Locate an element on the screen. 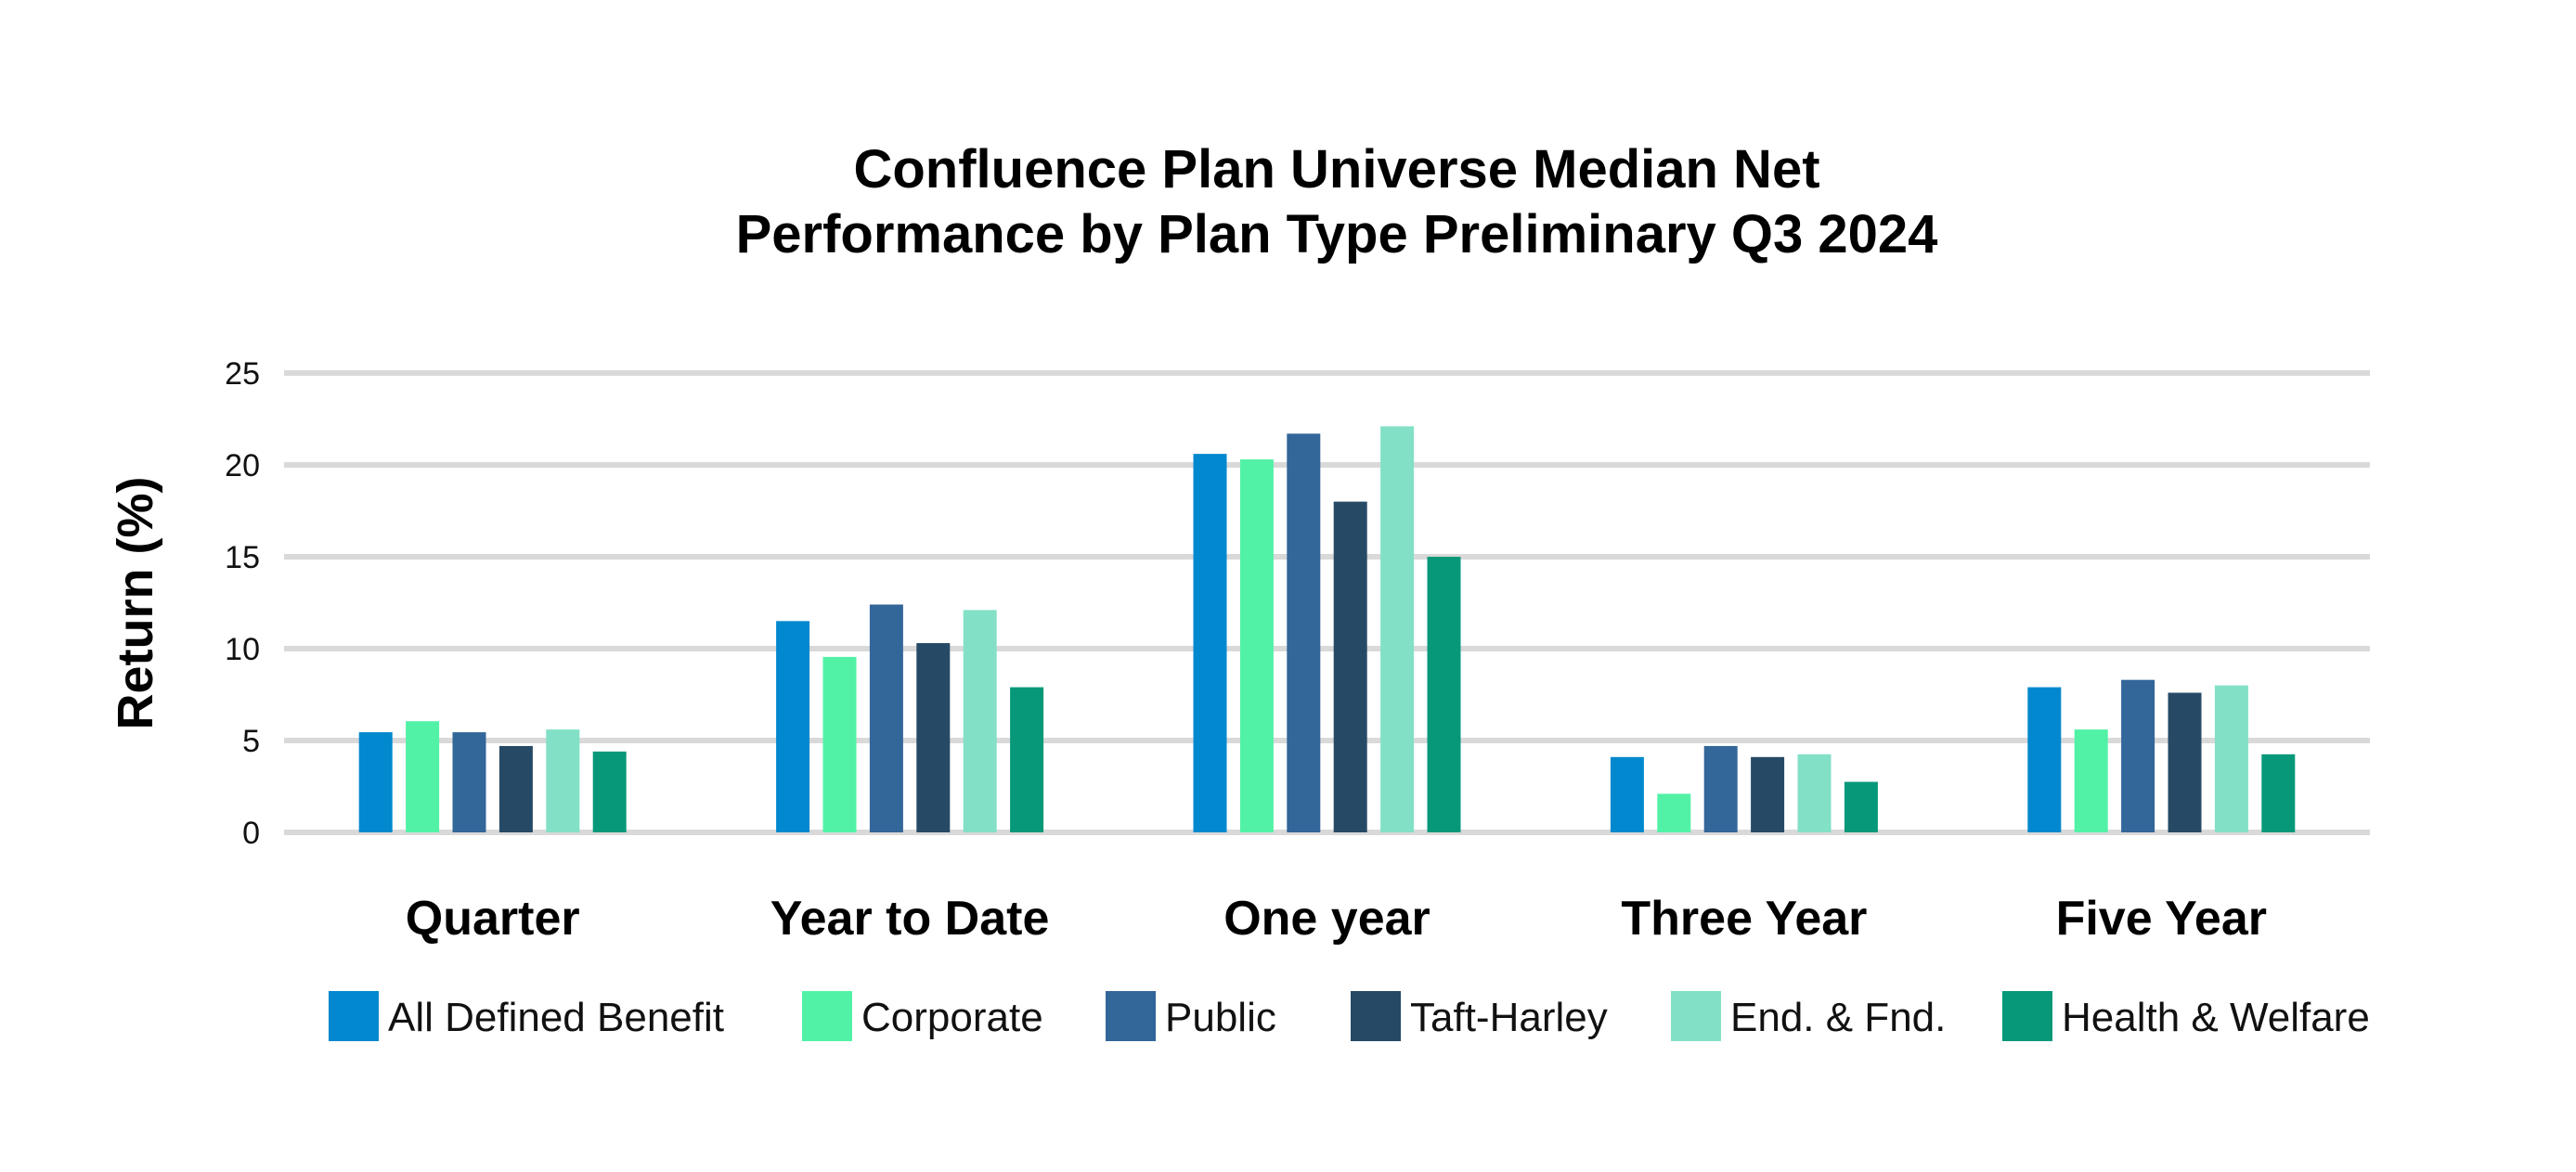 Image resolution: width=2576 pixels, height=1172 pixels. legend-label: Taft-Harley is located at coordinates (1509, 1017).